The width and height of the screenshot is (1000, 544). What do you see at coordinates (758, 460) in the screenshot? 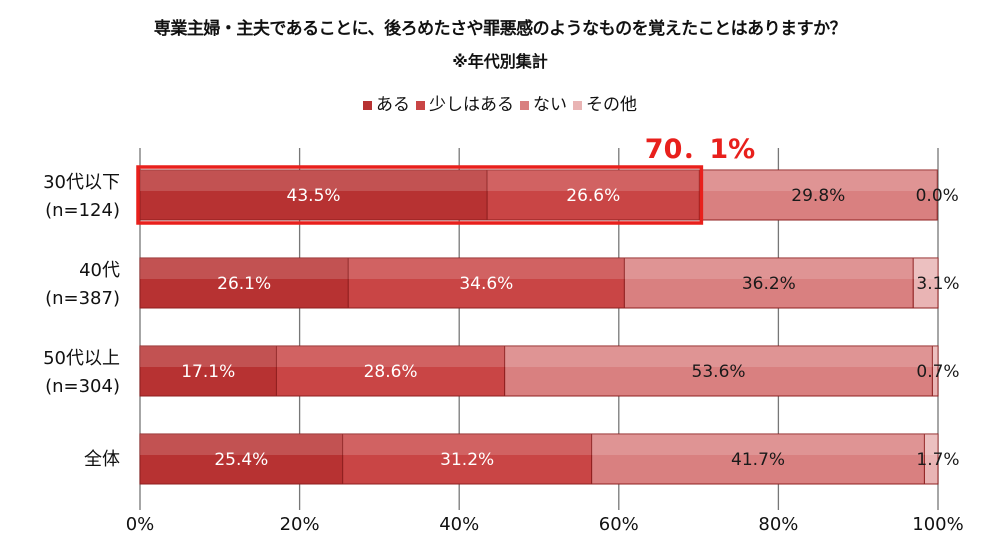
I see `data-label: 41.7%` at bounding box center [758, 460].